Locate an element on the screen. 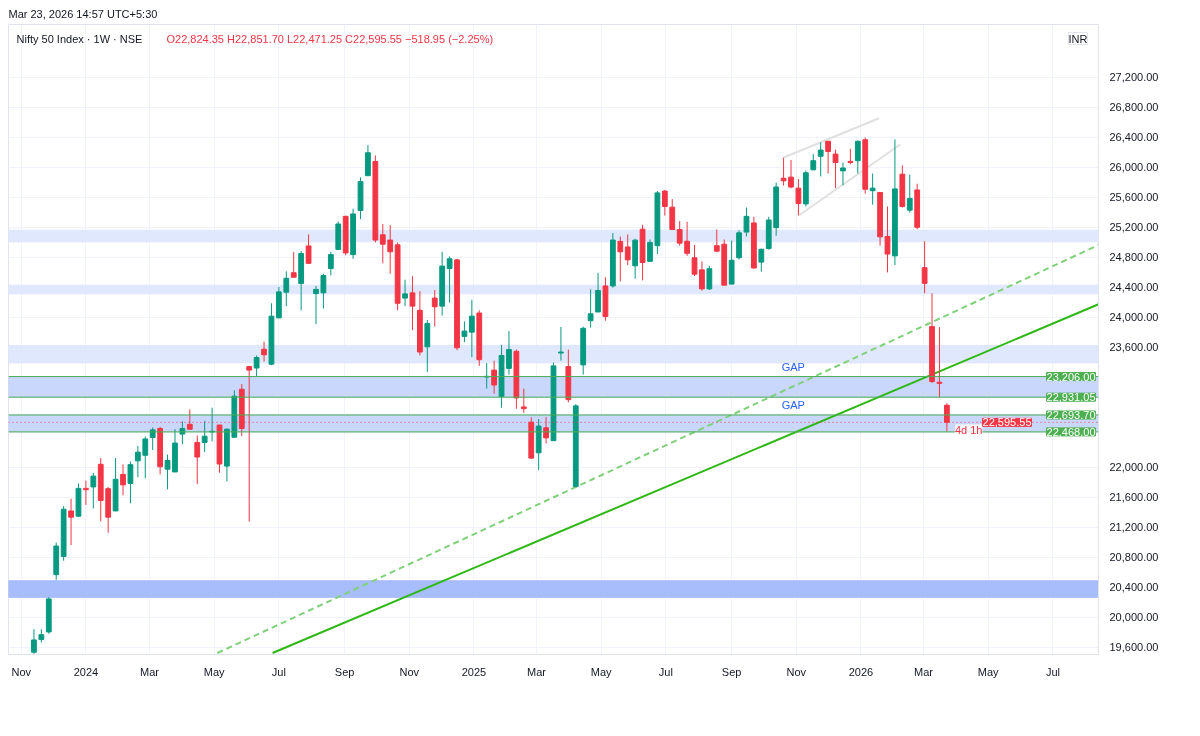  y-tick-label: 25,200.00 is located at coordinates (1134, 227).